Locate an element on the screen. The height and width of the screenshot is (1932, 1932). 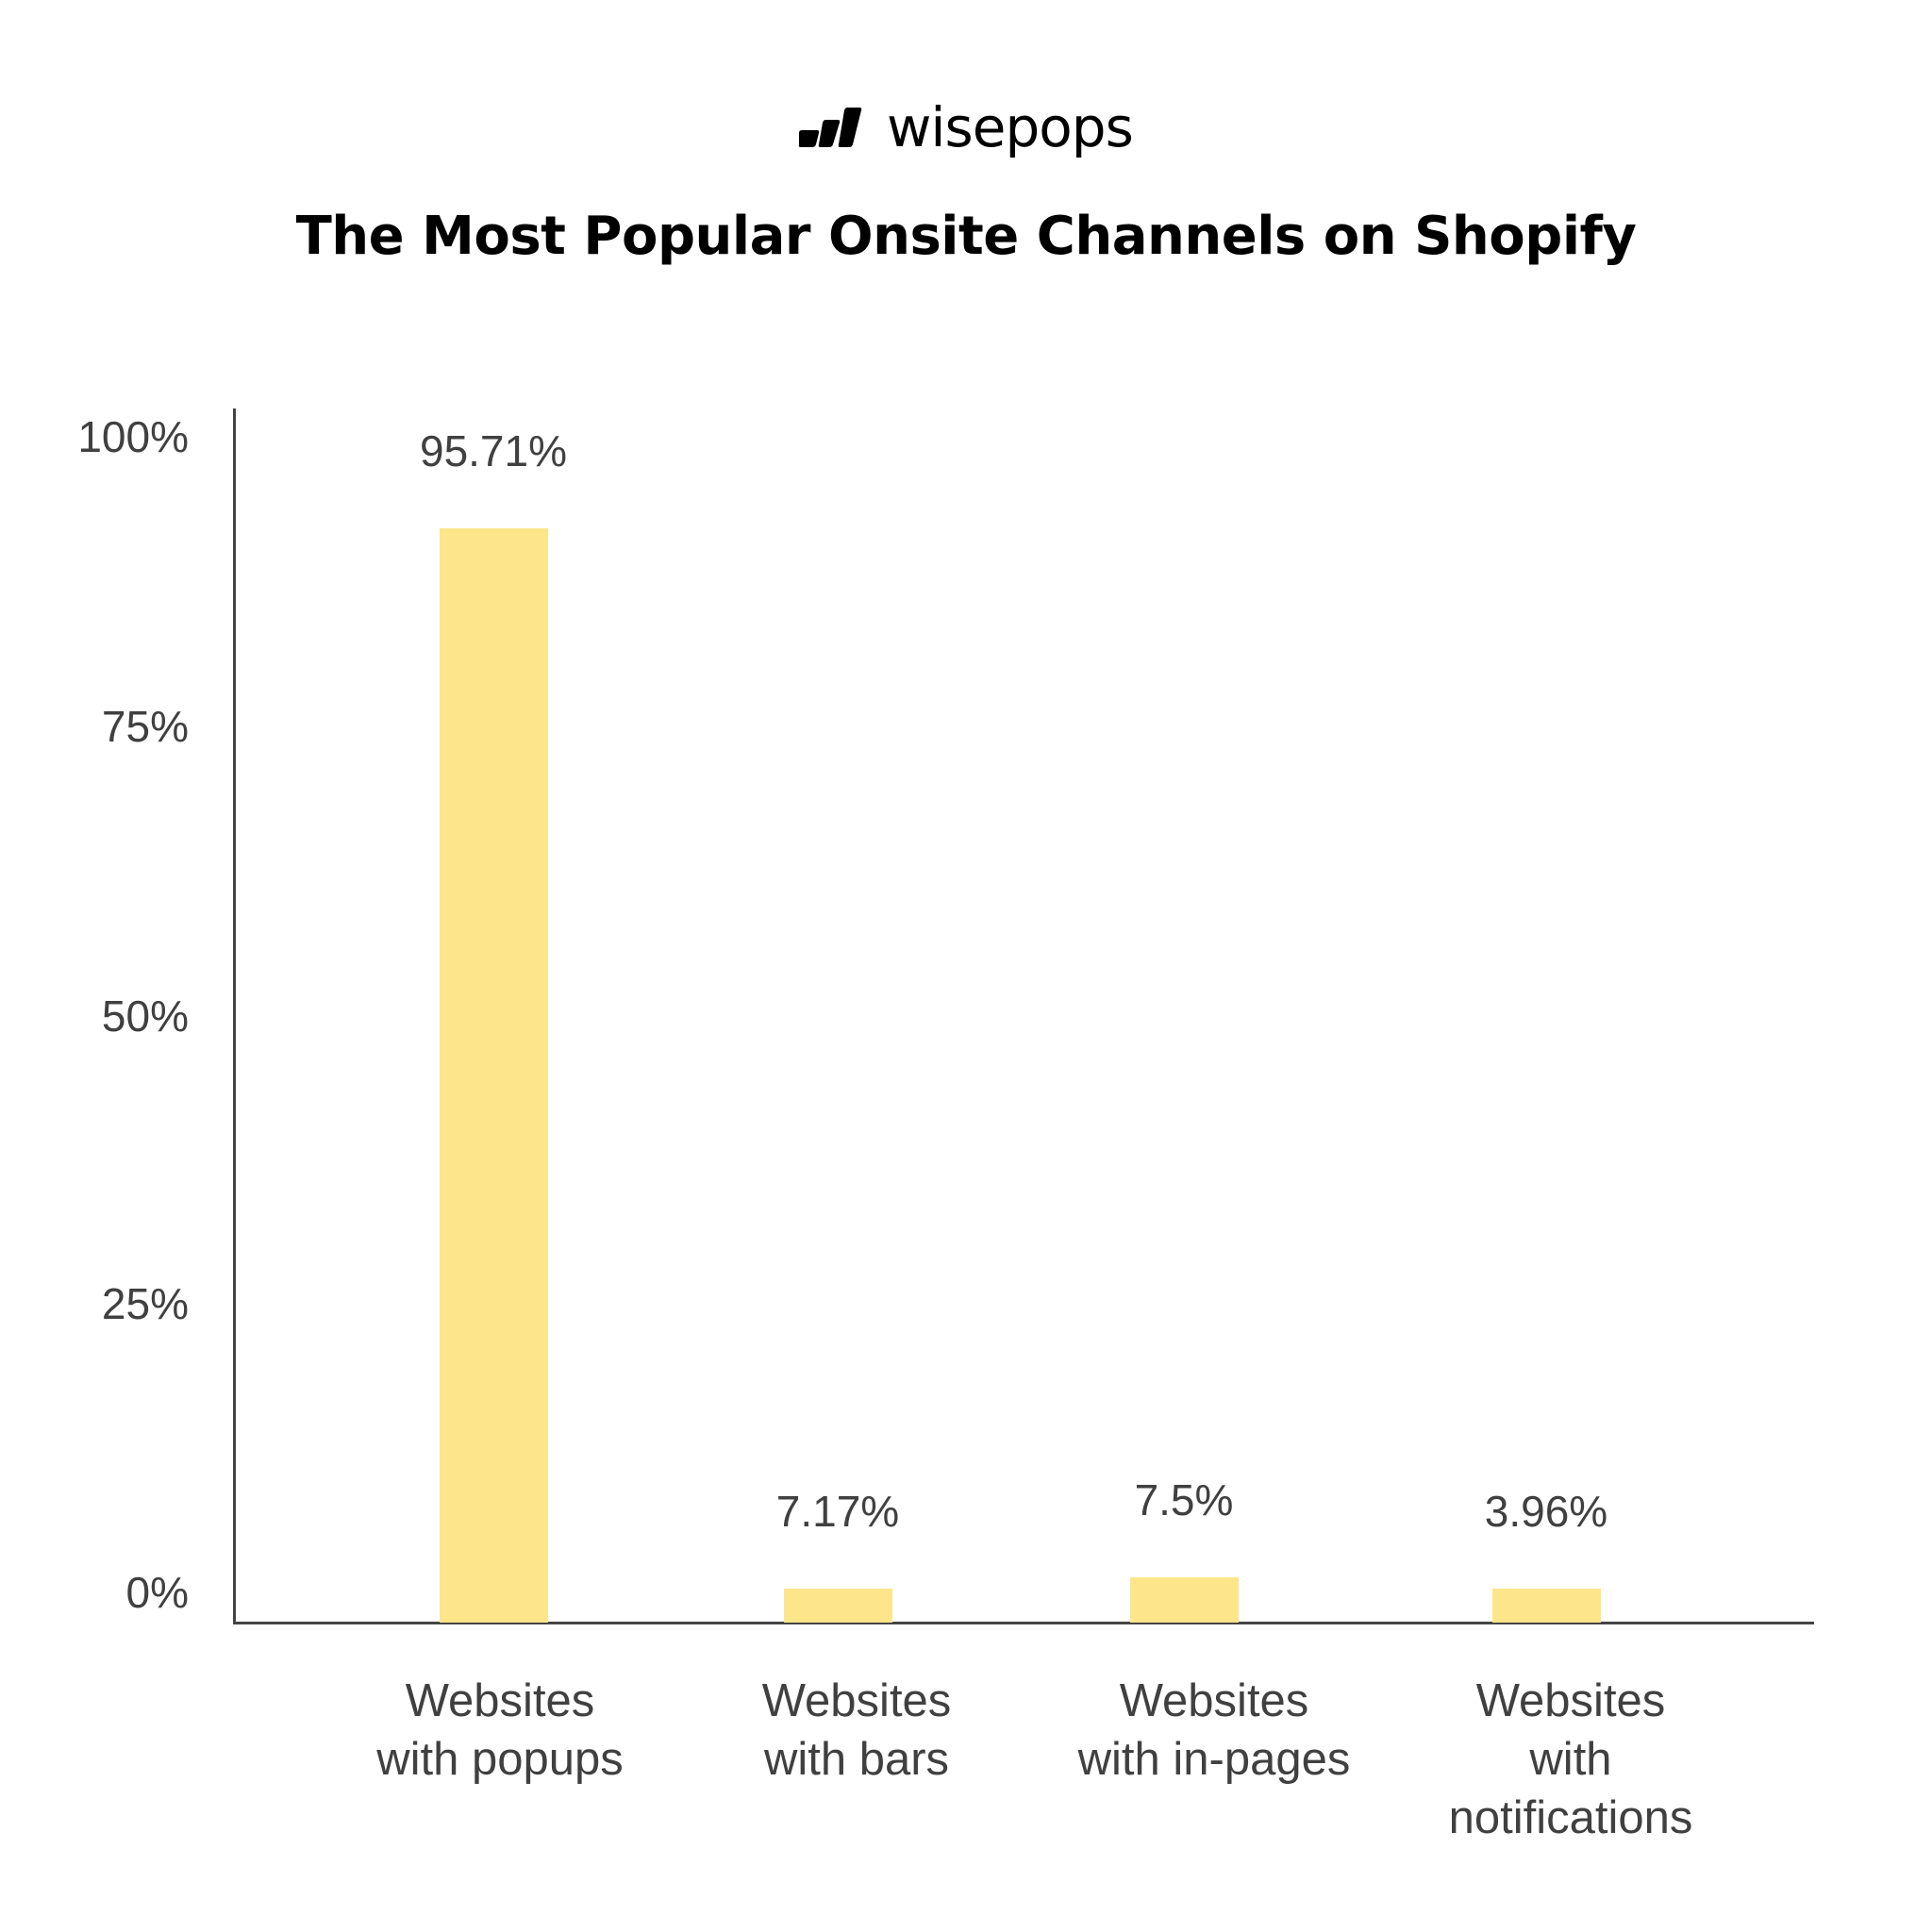
x-axis-line is located at coordinates (1023, 1623).